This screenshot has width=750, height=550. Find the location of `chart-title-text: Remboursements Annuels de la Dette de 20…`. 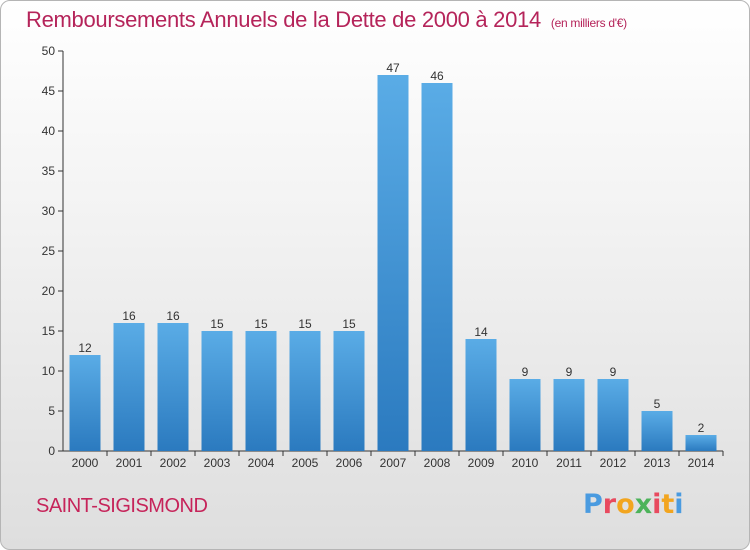

chart-title-text: Remboursements Annuels de la Dette de 20… is located at coordinates (283, 19).